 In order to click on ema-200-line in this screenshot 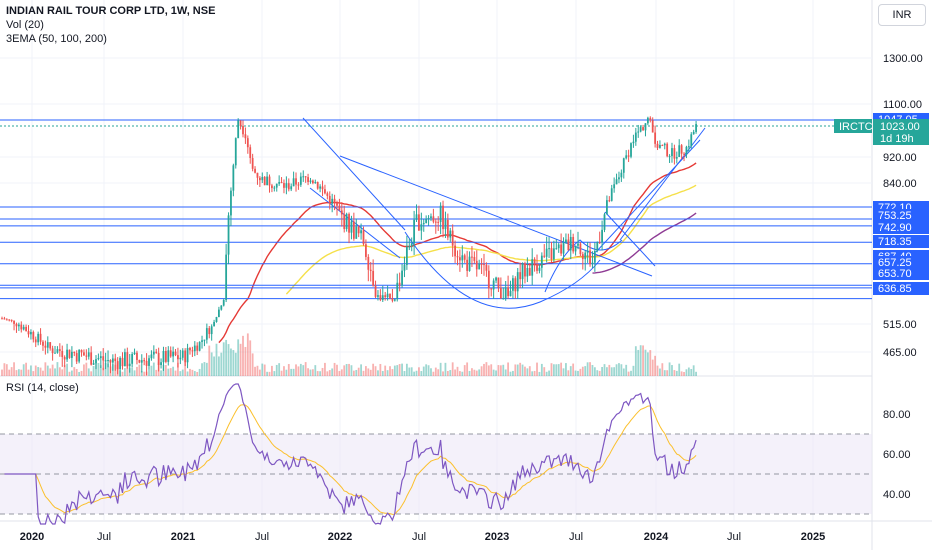, I will do `click(644, 243)`.